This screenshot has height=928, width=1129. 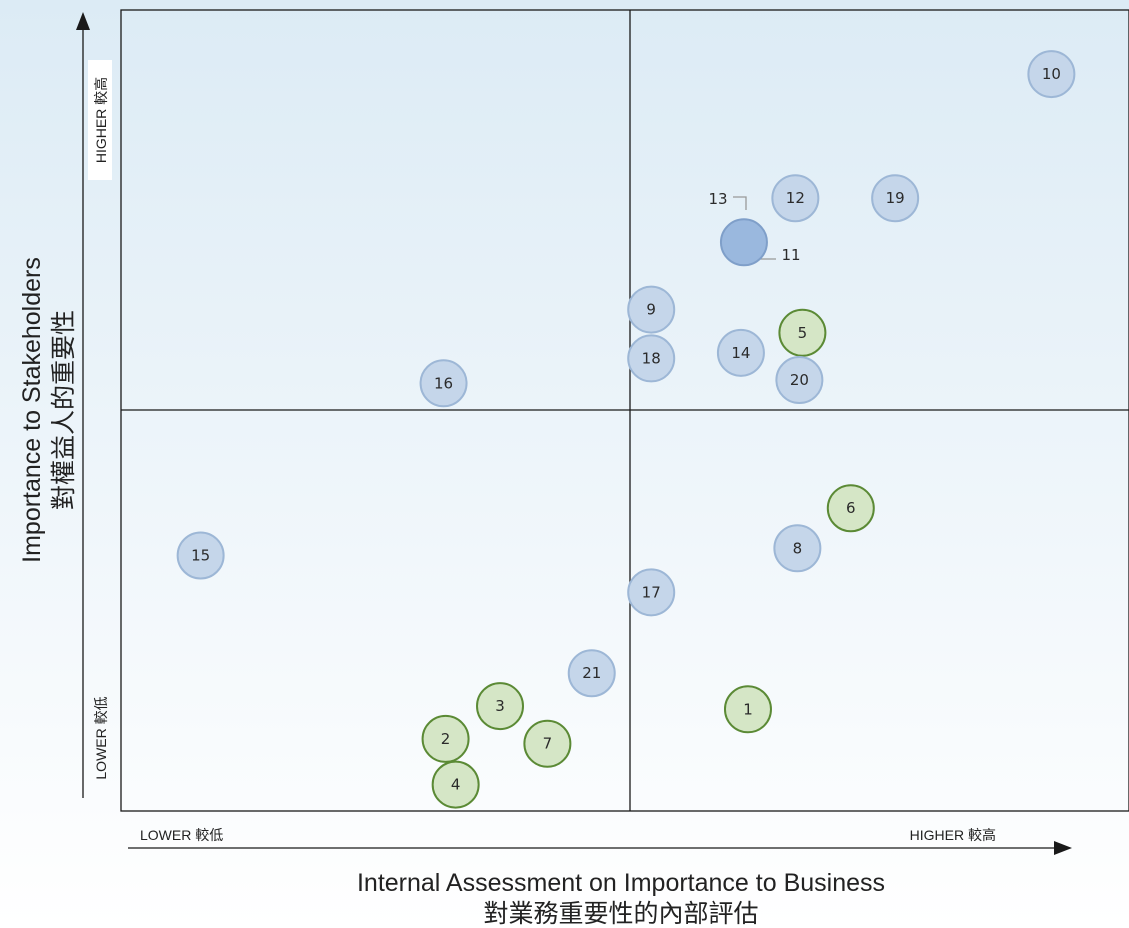 I want to click on data-point-label: 7, so click(x=548, y=744).